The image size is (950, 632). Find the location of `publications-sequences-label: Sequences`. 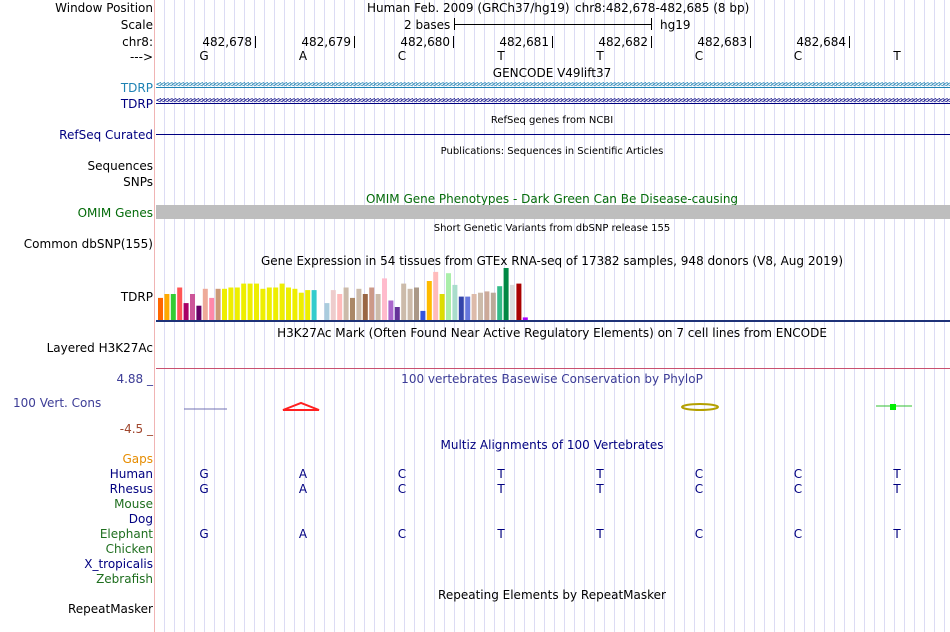

publications-sequences-label: Sequences is located at coordinates (120, 166).